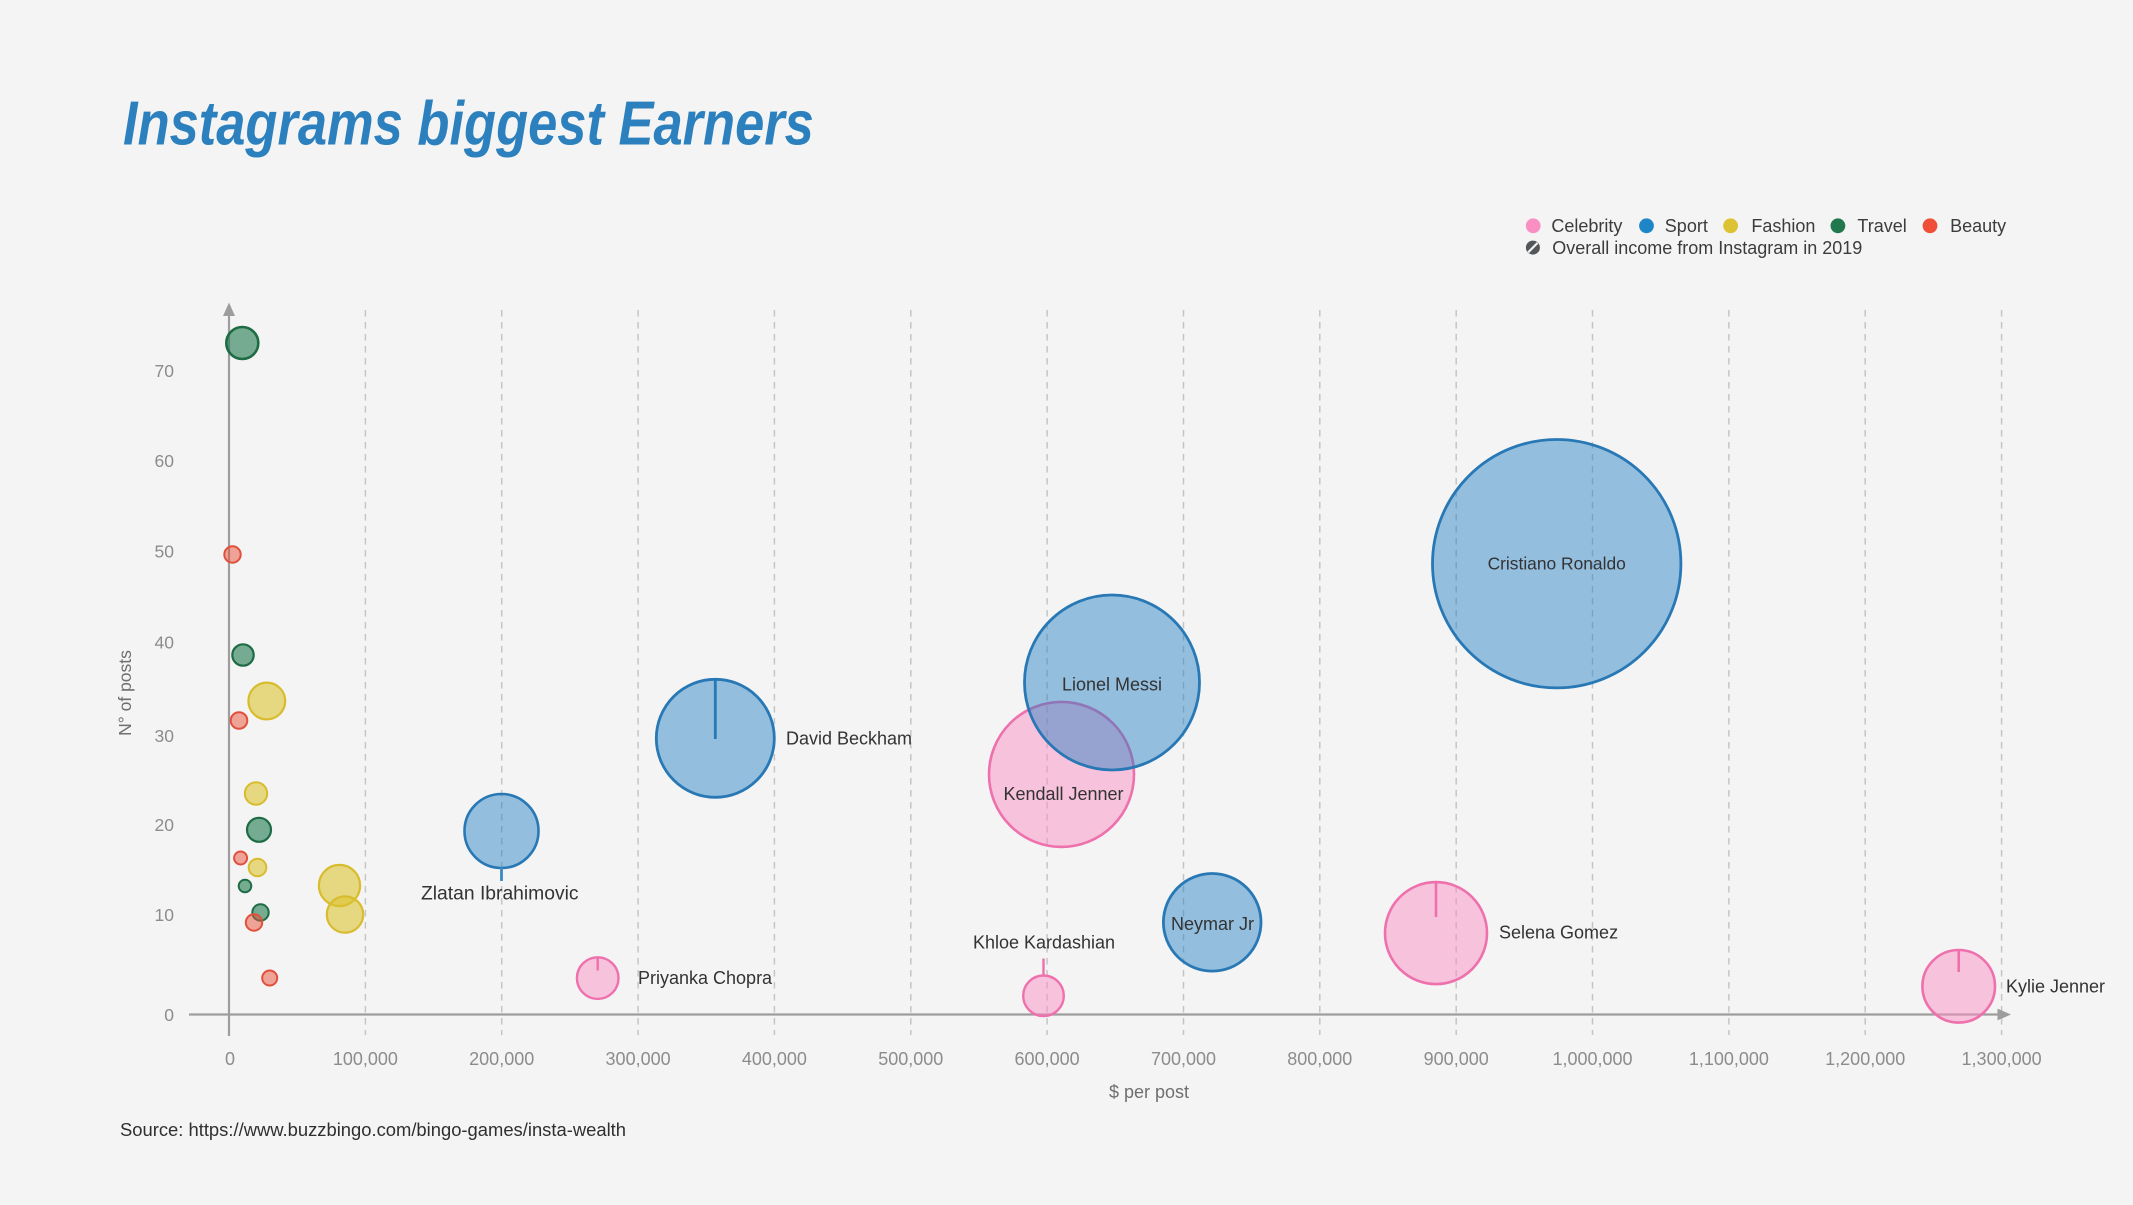 This screenshot has height=1205, width=2133. What do you see at coordinates (1881, 226) in the screenshot?
I see `svg-text: Travel` at bounding box center [1881, 226].